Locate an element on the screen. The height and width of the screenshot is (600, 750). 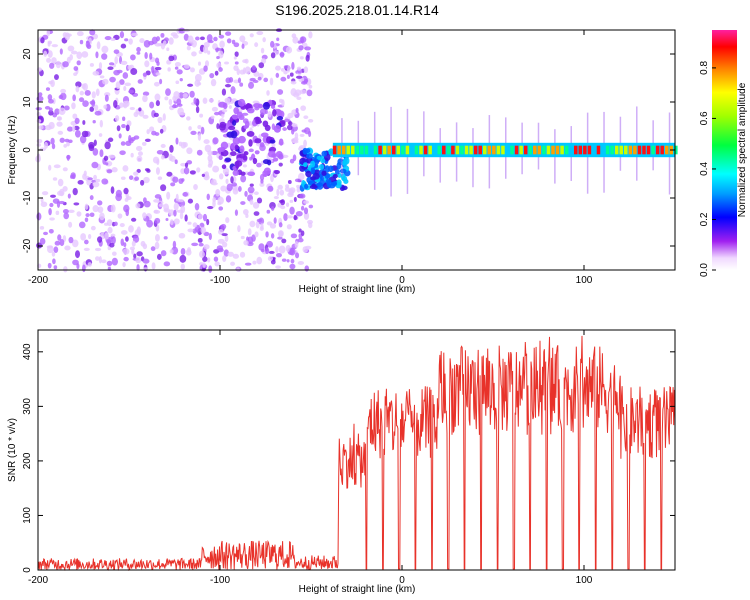
colorbar-ticks: 0.0 0.2 0.4 0.6 0.8 is located at coordinates (707, 169).